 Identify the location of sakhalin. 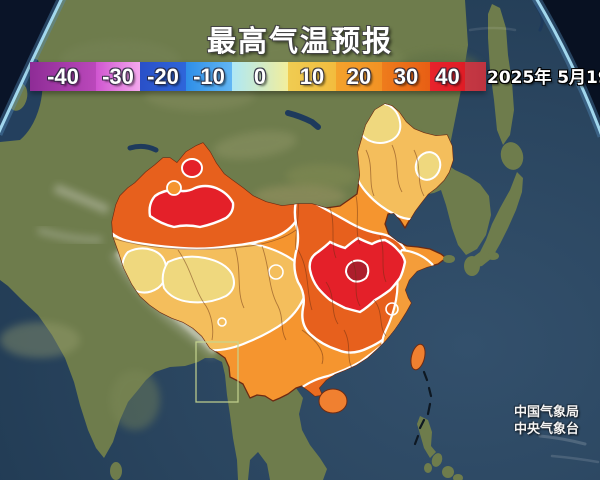
(501, 74).